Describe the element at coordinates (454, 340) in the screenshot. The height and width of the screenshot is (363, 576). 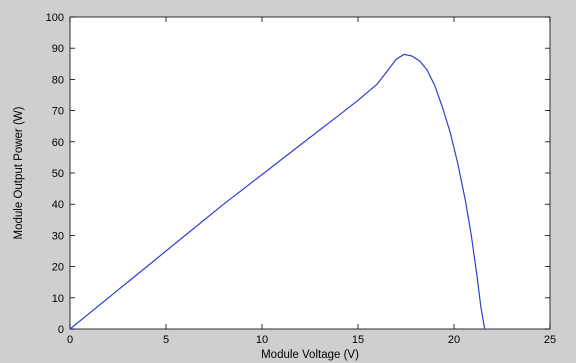
I see `x-tick-label: 20` at that location.